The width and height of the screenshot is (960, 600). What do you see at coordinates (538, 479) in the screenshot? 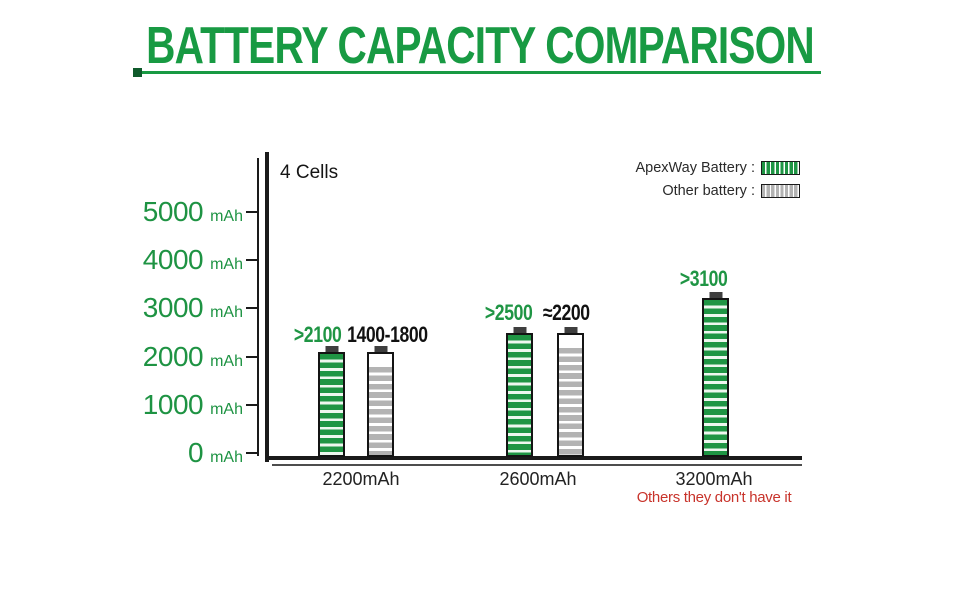
I see `x-axis-label-2600: 2600mAh` at bounding box center [538, 479].